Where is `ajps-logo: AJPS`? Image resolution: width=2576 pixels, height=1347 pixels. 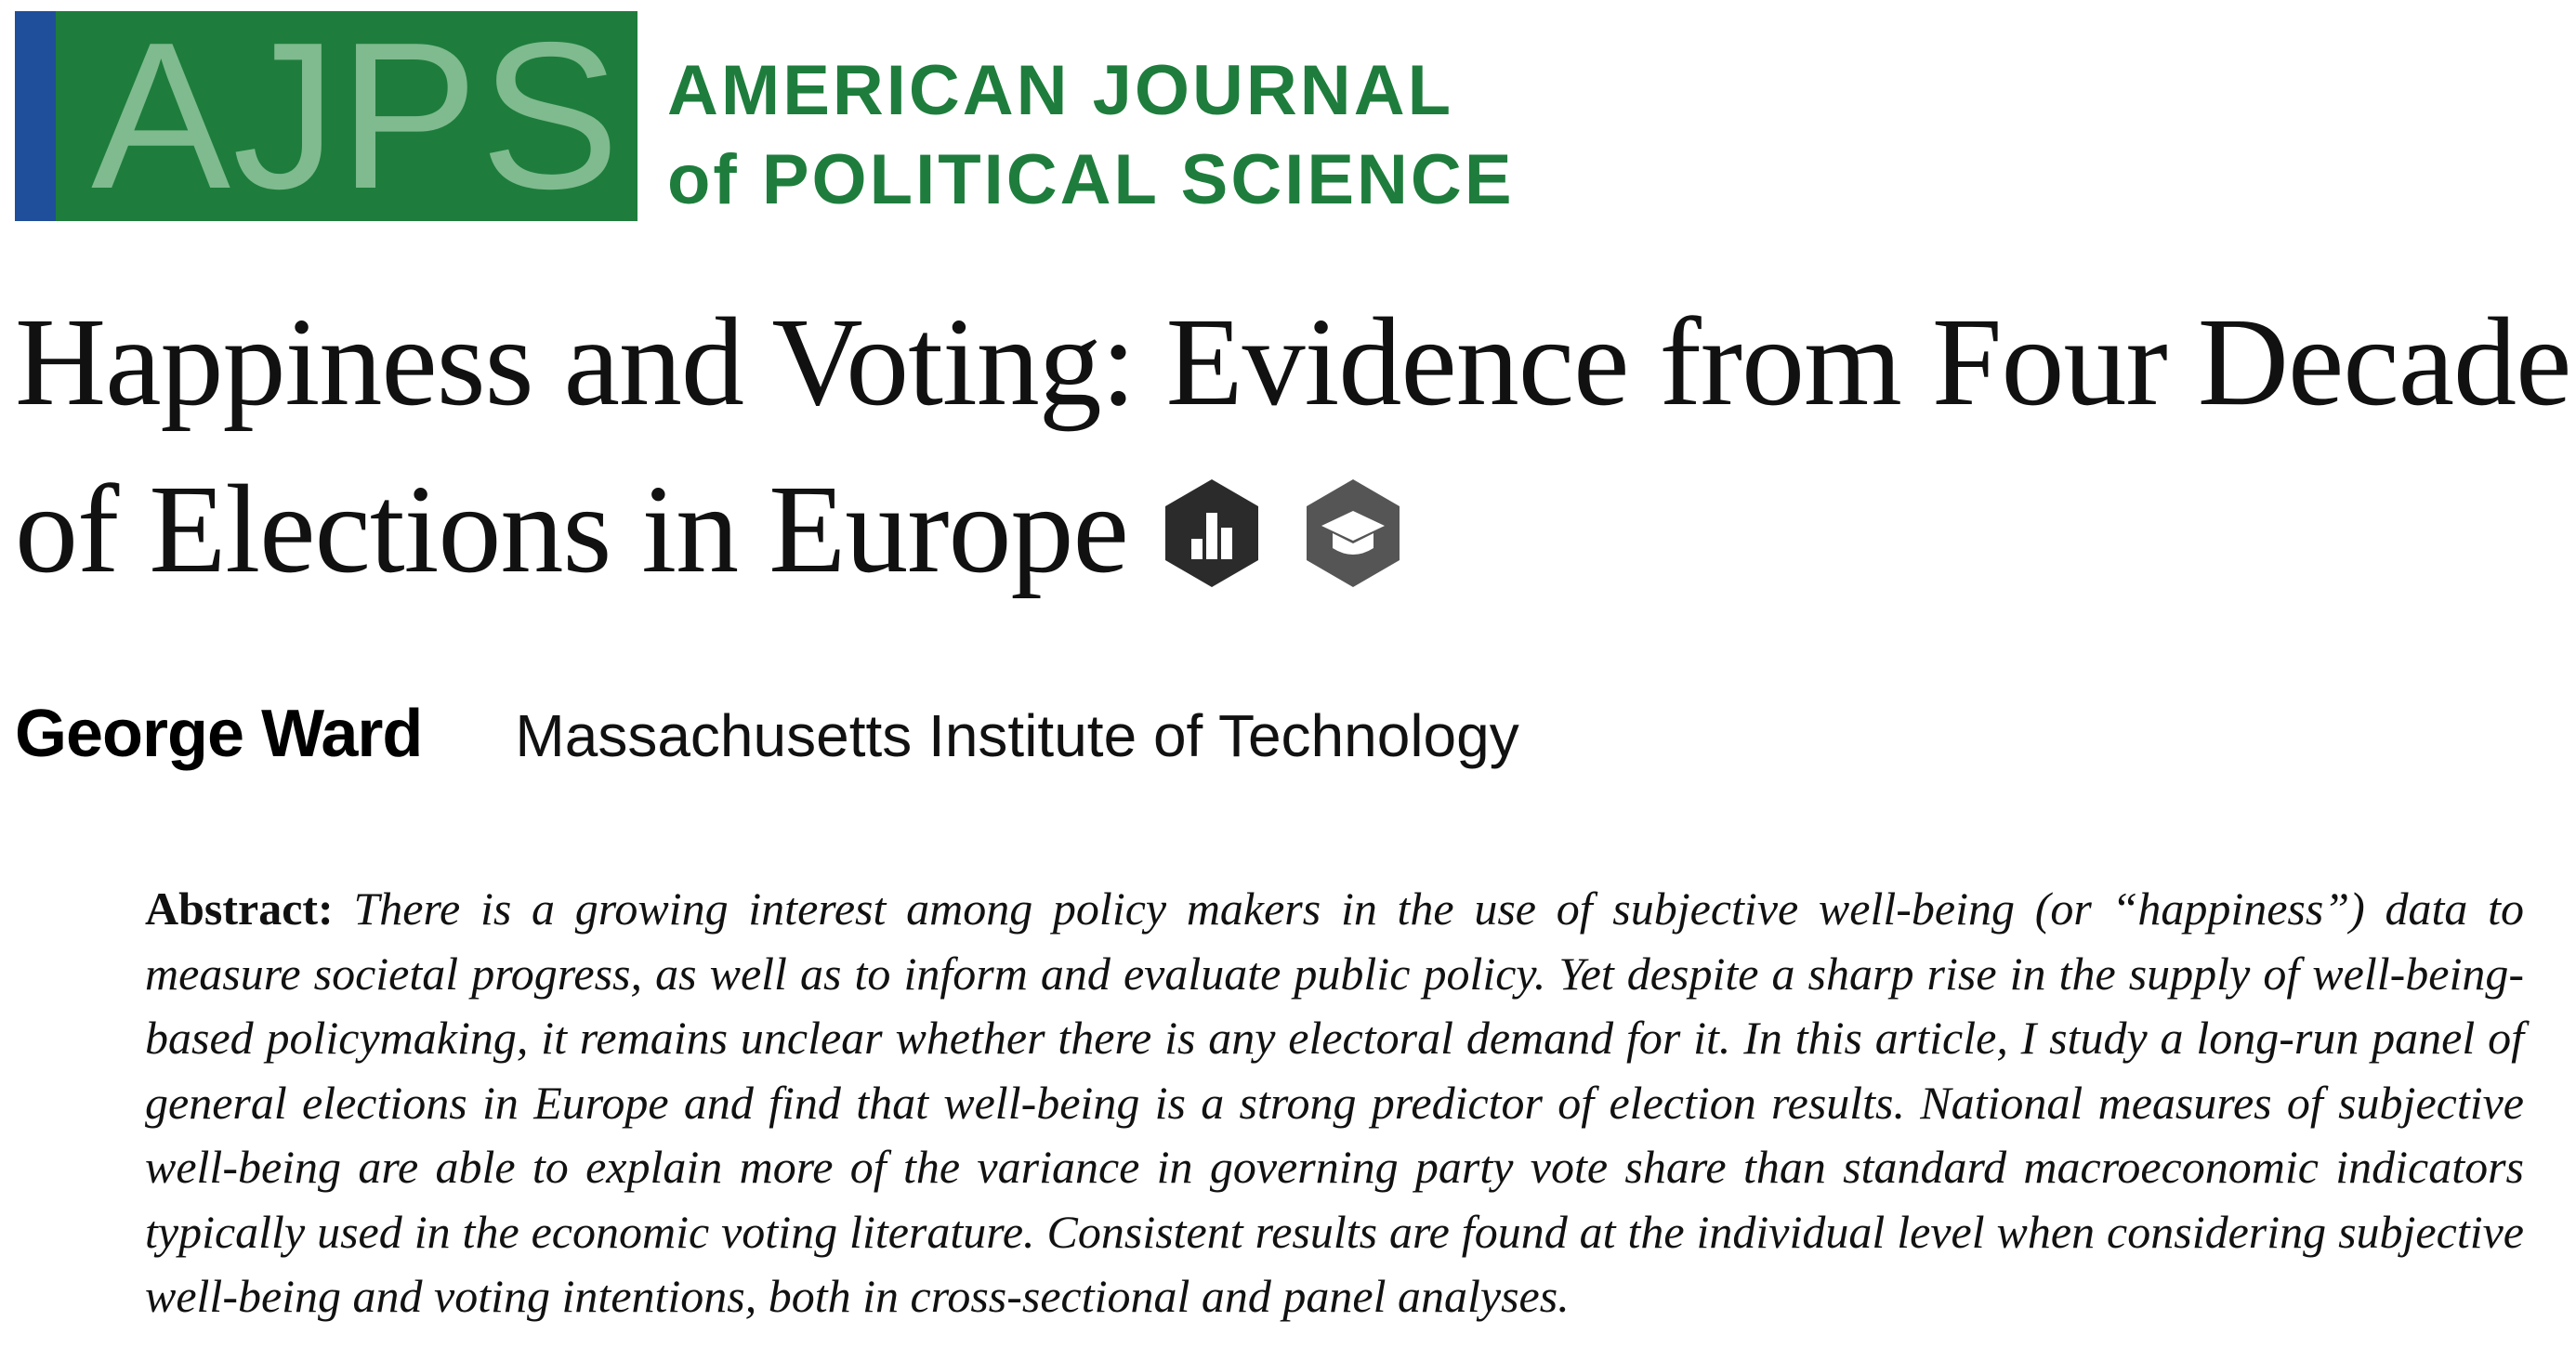 ajps-logo: AJPS is located at coordinates (326, 116).